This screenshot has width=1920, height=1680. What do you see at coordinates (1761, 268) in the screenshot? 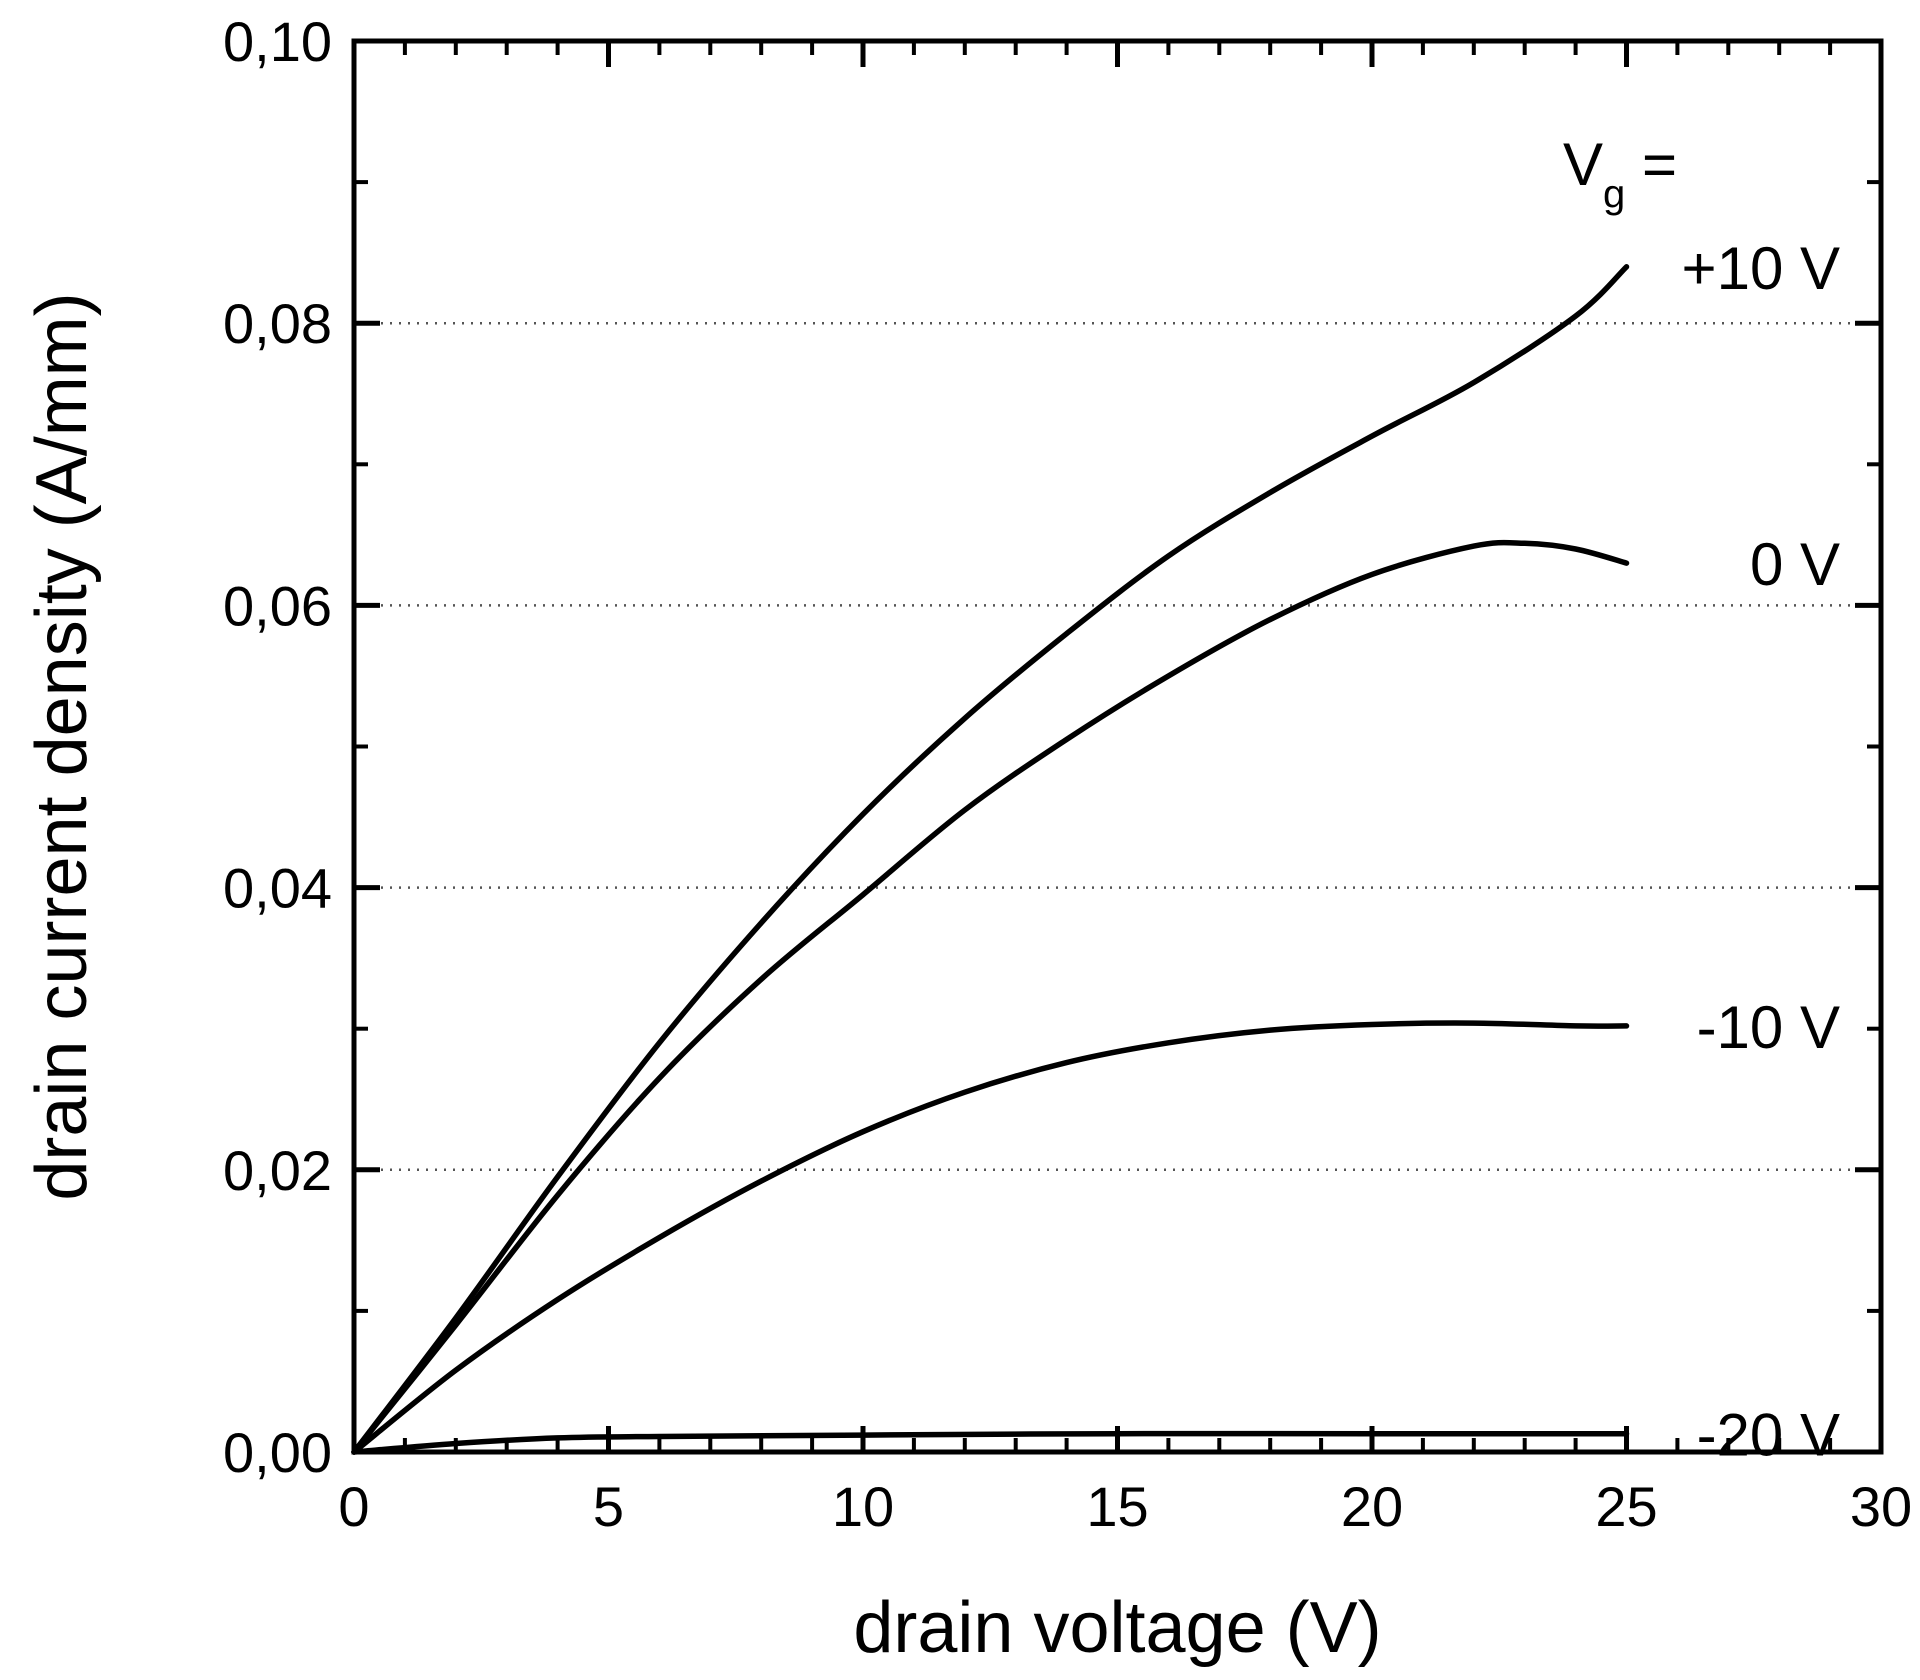
I see `series-label-plus-10v: +10 V` at bounding box center [1761, 268].